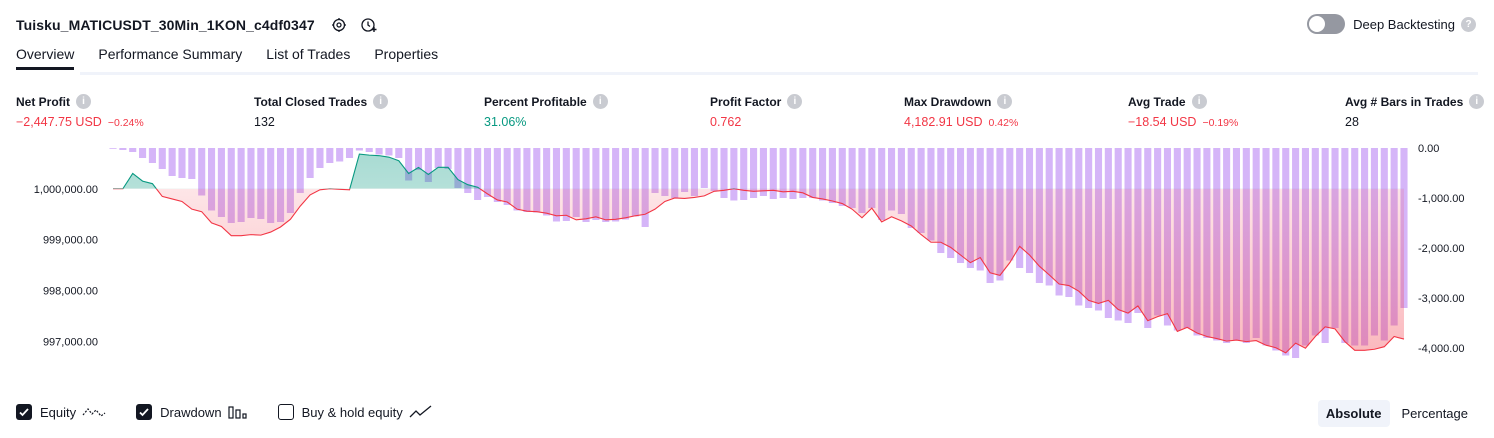  I want to click on absolute-button: Absolute, so click(1353, 413).